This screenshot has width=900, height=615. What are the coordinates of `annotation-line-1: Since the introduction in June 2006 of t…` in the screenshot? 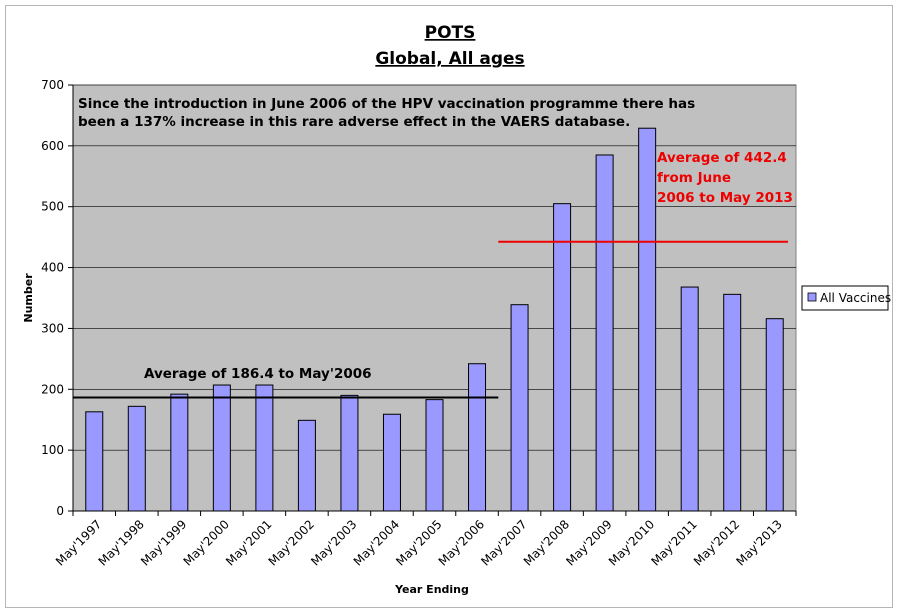 It's located at (386, 104).